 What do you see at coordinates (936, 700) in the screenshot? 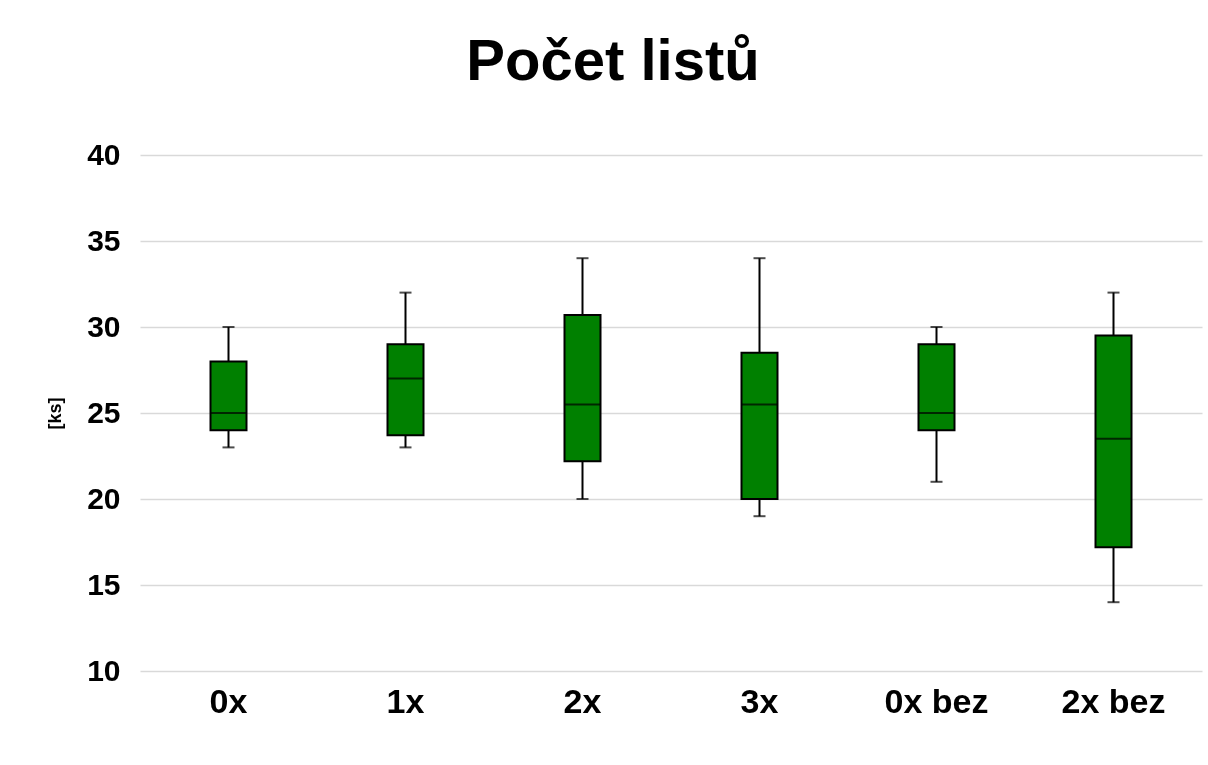
I see `x-tick-label: 0x bez` at bounding box center [936, 700].